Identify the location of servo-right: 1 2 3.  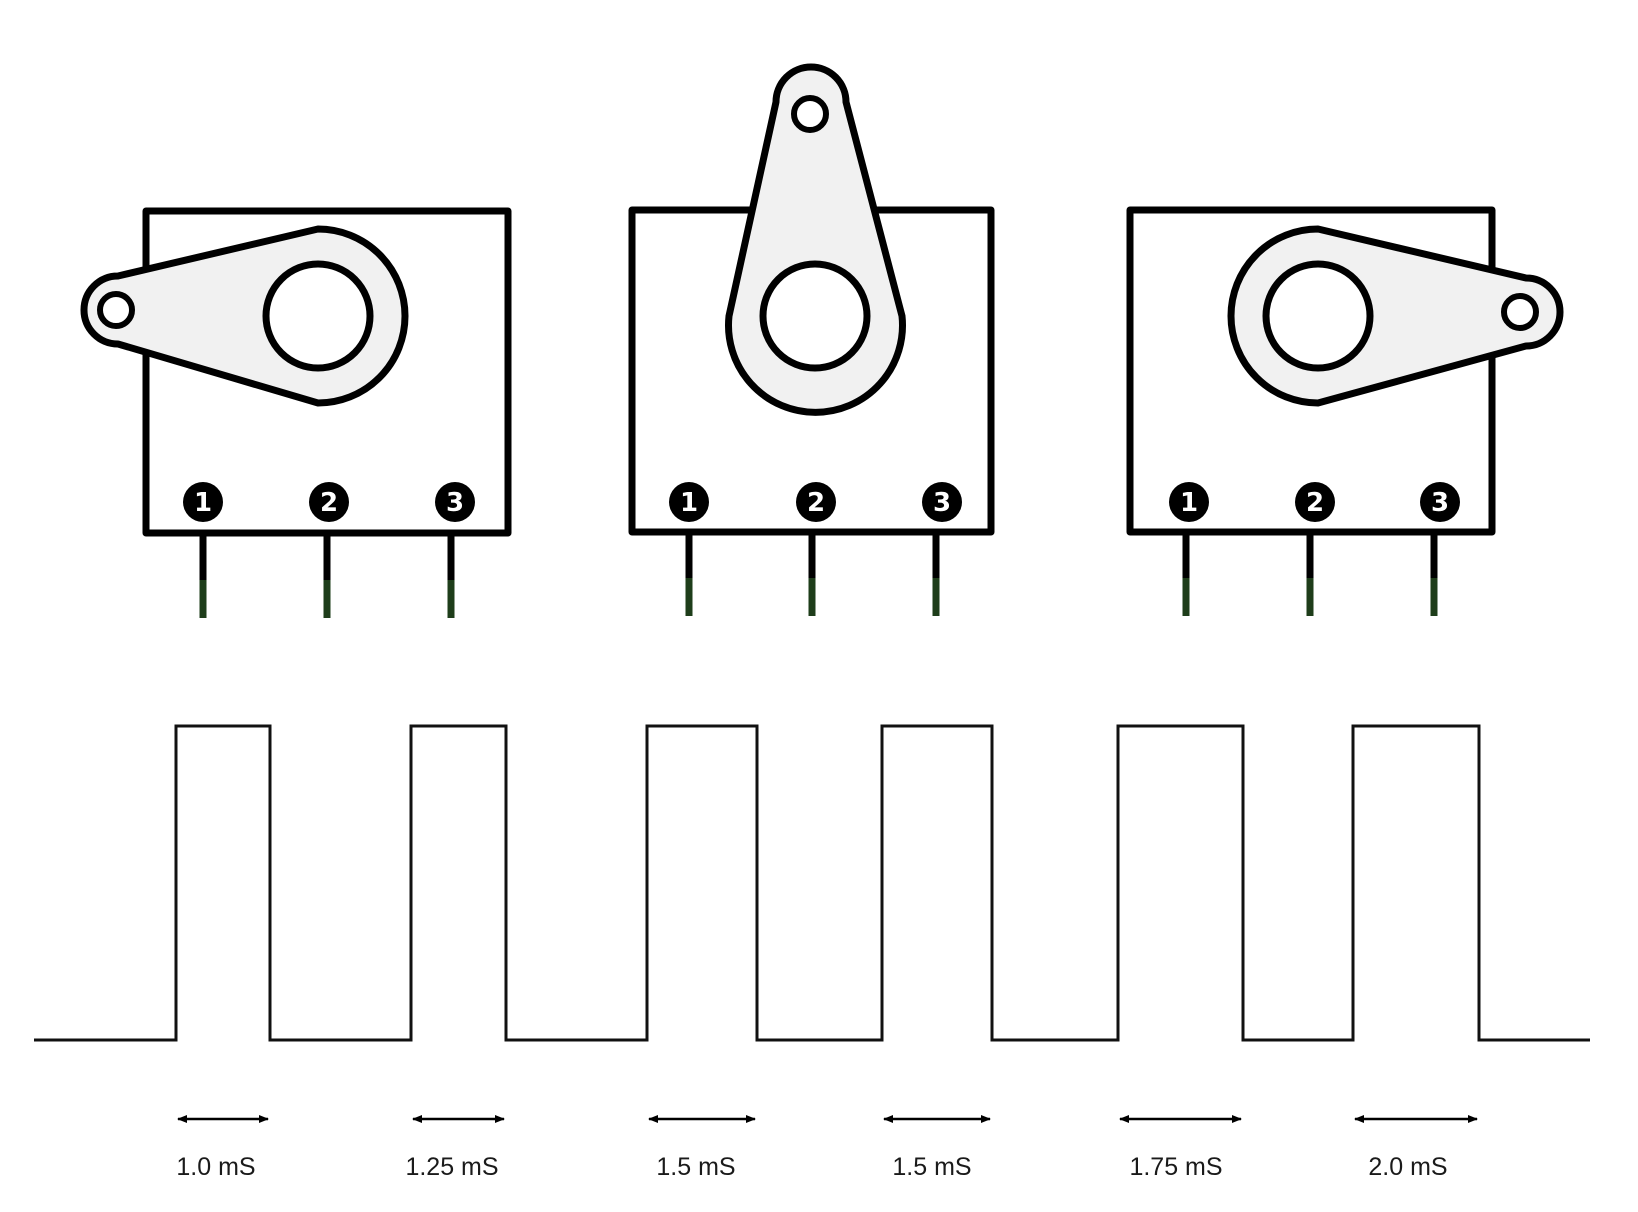
(1345, 411).